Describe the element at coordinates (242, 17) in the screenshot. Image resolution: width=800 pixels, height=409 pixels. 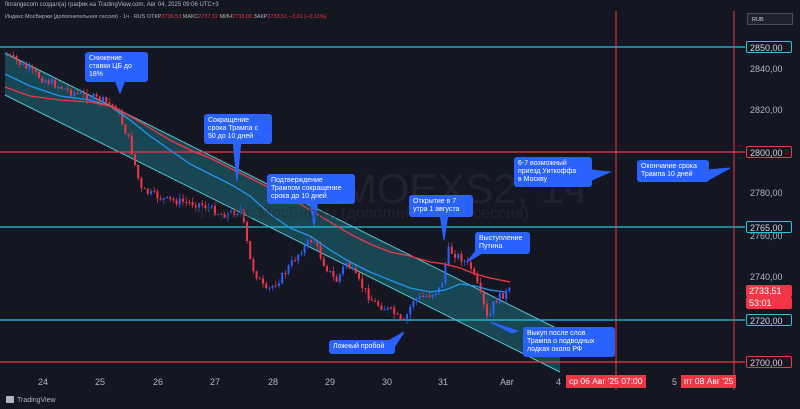
I see `legend-low-value: 2733,09` at that location.